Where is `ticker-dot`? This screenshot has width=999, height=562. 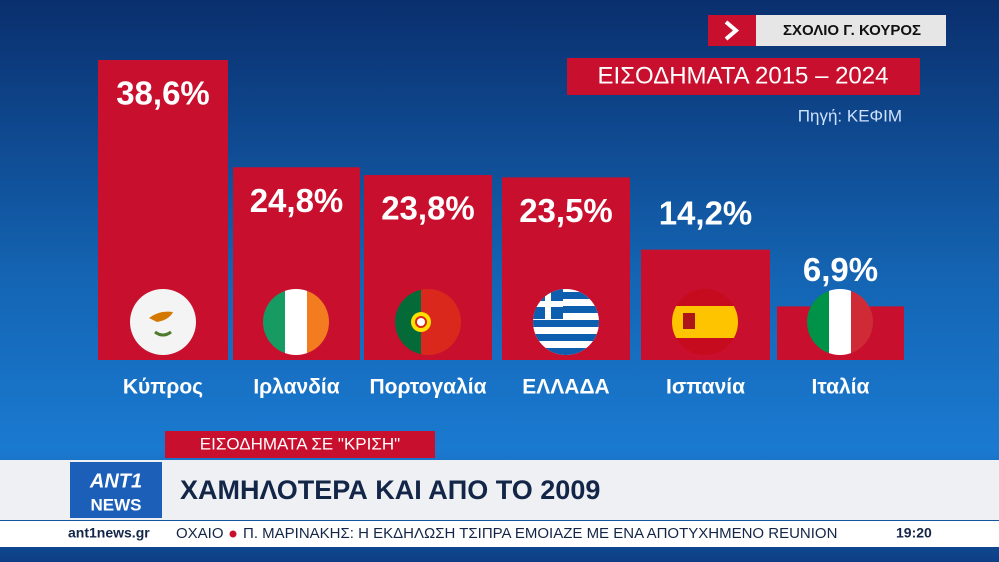 ticker-dot is located at coordinates (233, 534).